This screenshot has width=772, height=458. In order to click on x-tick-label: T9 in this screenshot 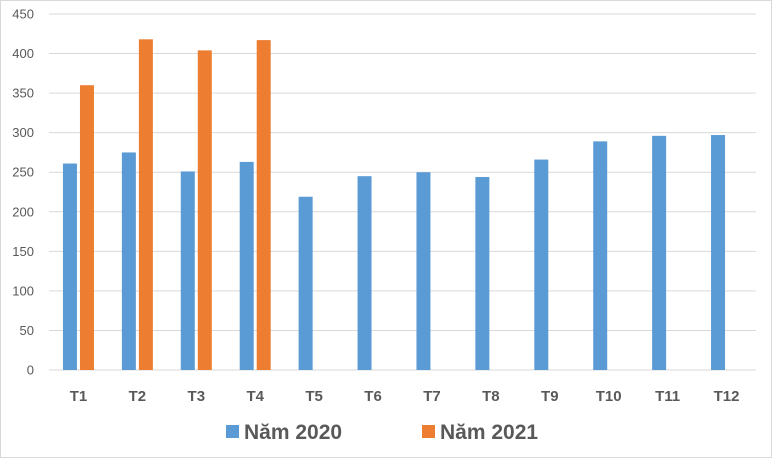, I will do `click(550, 396)`.